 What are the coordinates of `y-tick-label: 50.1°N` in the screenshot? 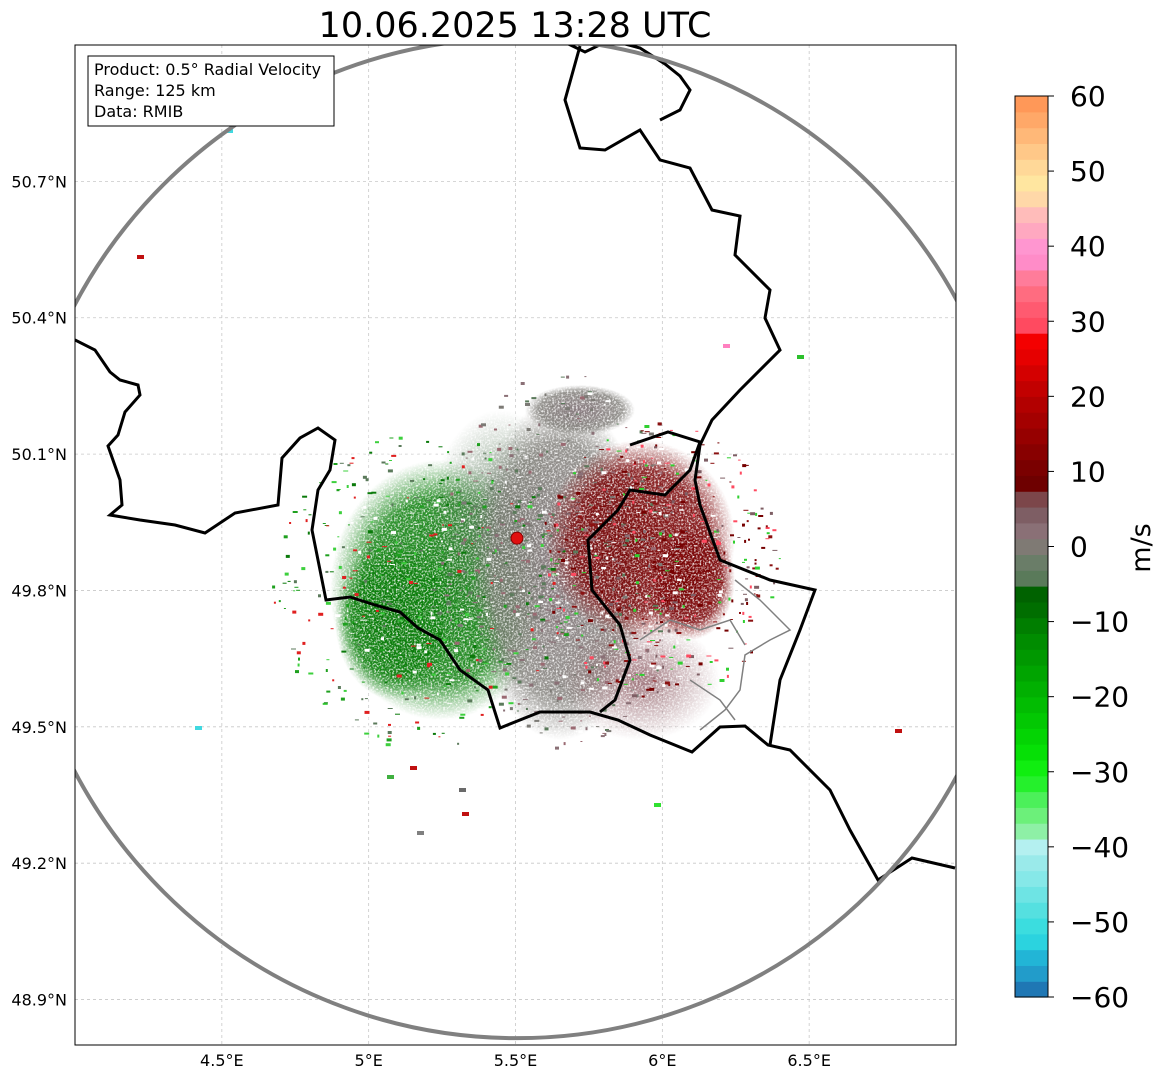 It's located at (39, 454).